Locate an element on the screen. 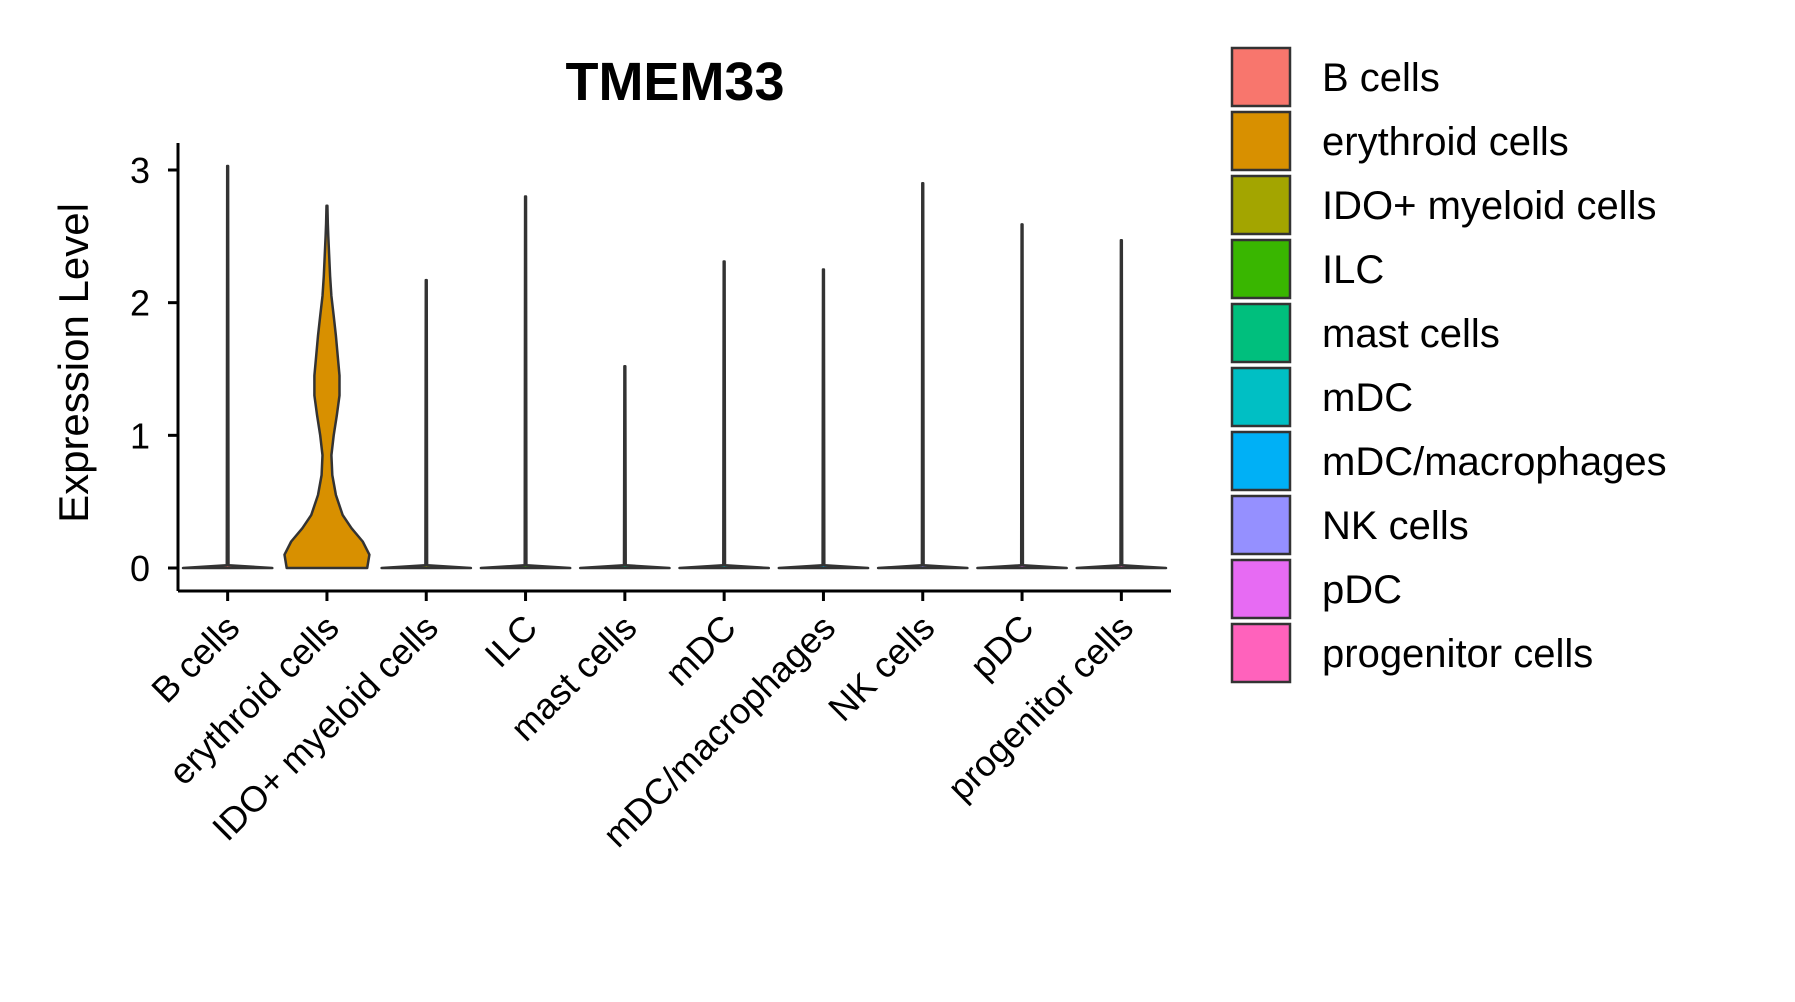  violin-mast-cells is located at coordinates (624, 467).